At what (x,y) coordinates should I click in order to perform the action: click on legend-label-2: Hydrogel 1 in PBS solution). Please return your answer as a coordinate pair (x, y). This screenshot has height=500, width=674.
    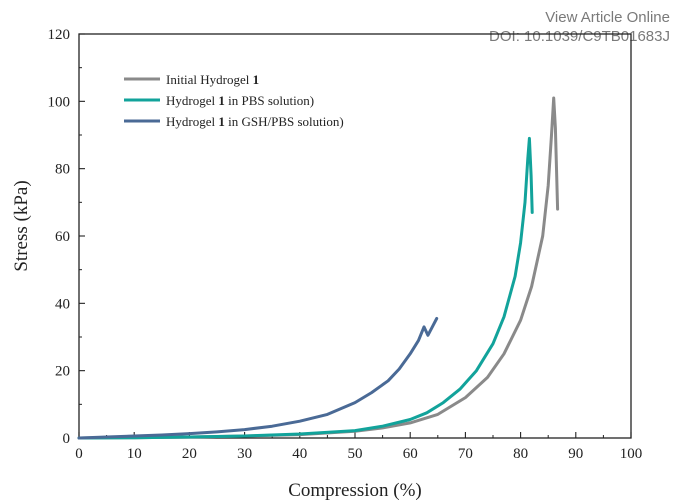
    Looking at the image, I should click on (240, 100).